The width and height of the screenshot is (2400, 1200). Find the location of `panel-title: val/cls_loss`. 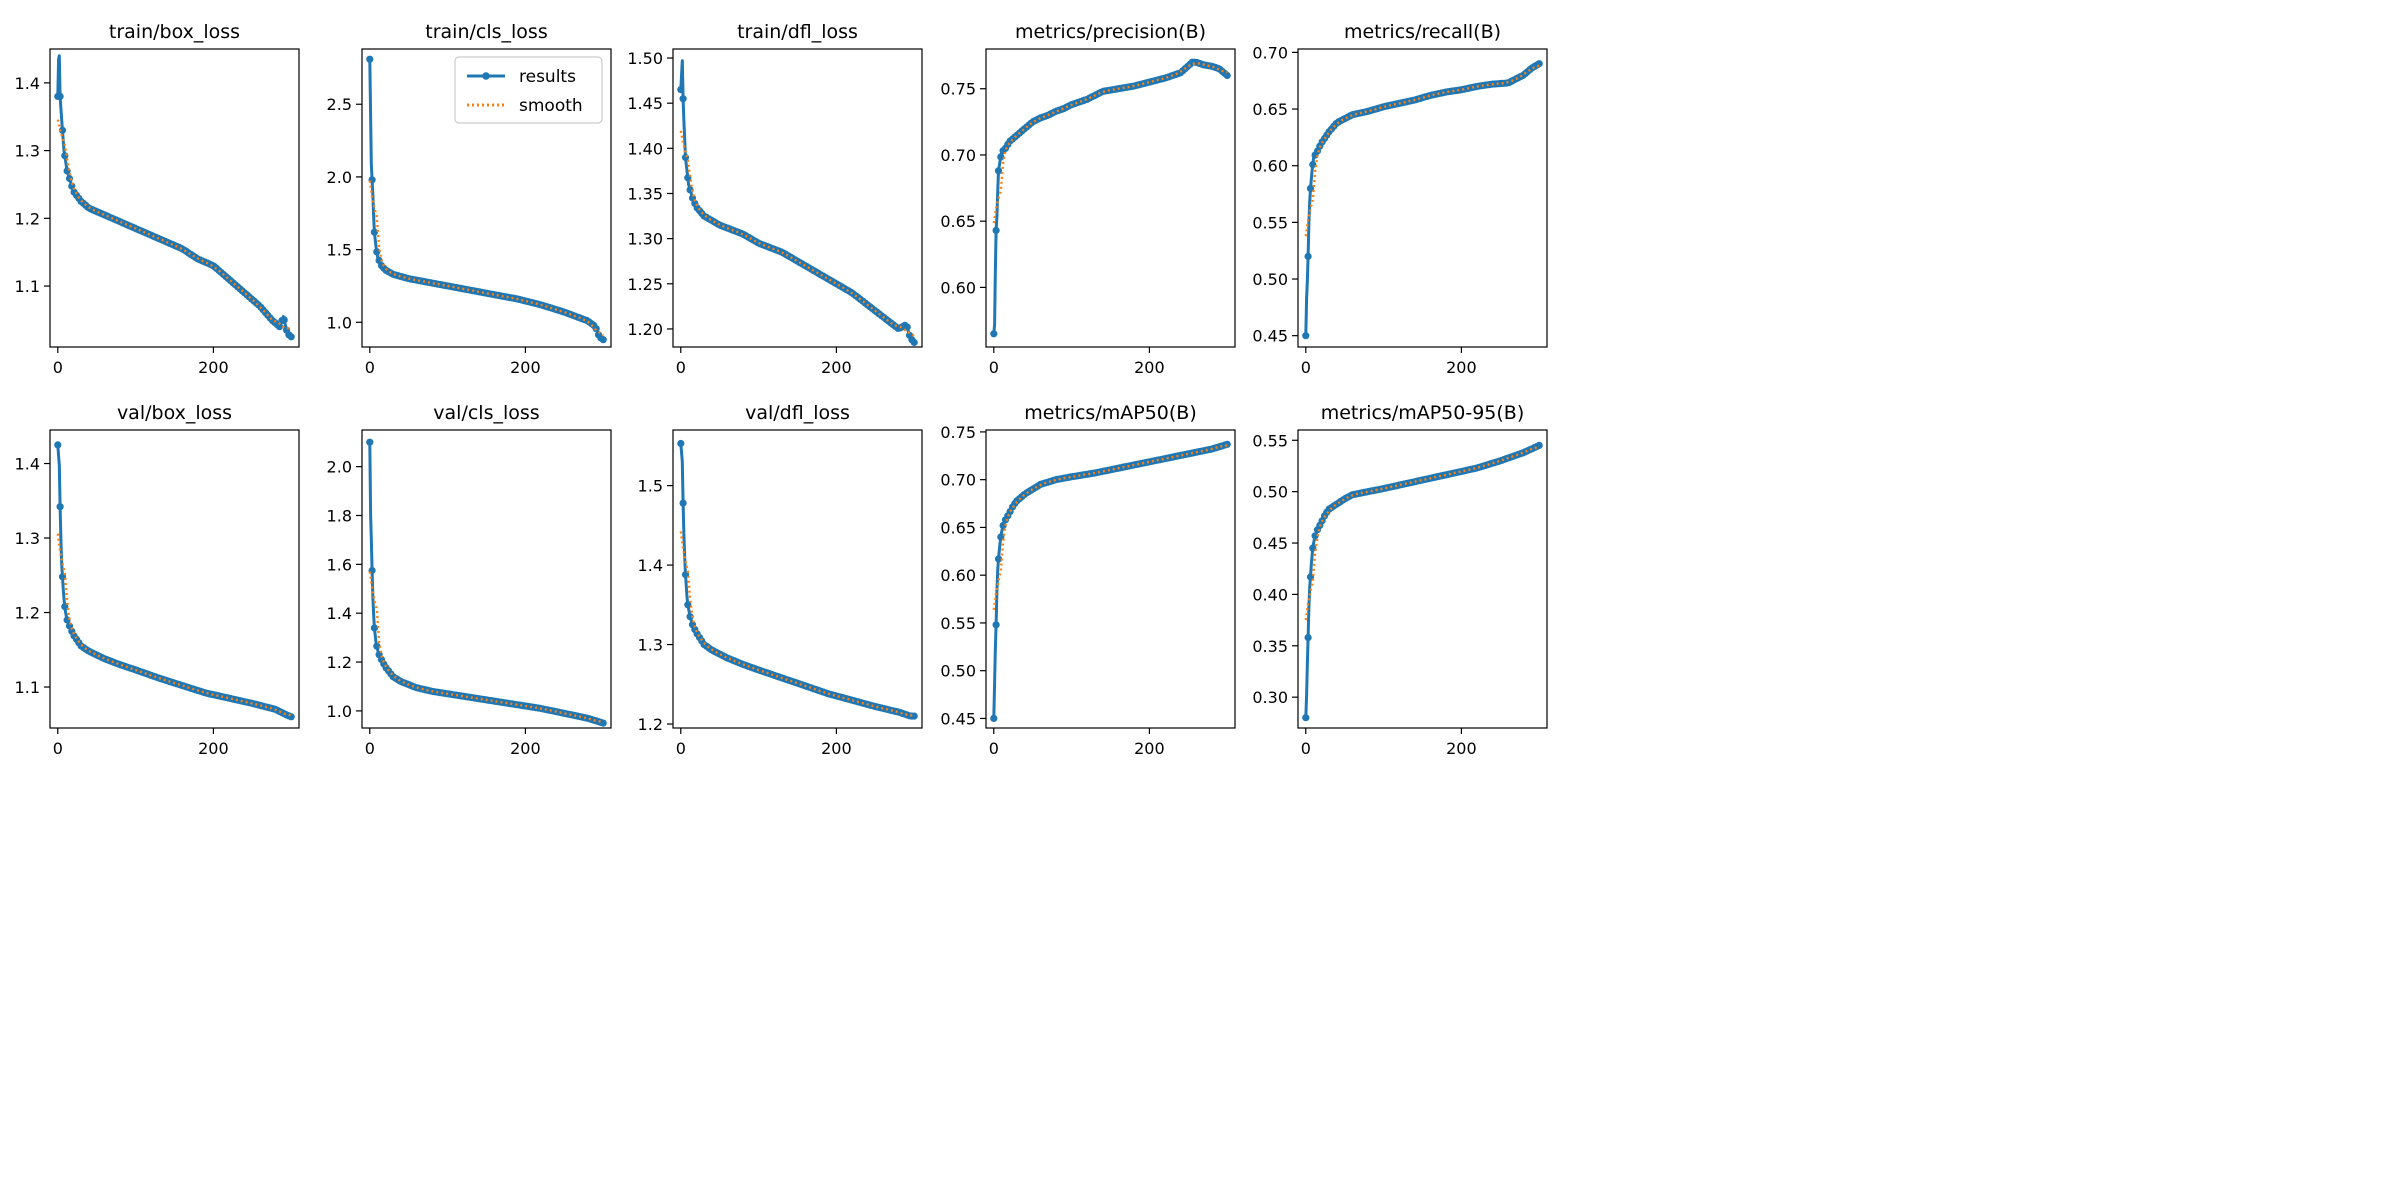

panel-title: val/cls_loss is located at coordinates (486, 413).